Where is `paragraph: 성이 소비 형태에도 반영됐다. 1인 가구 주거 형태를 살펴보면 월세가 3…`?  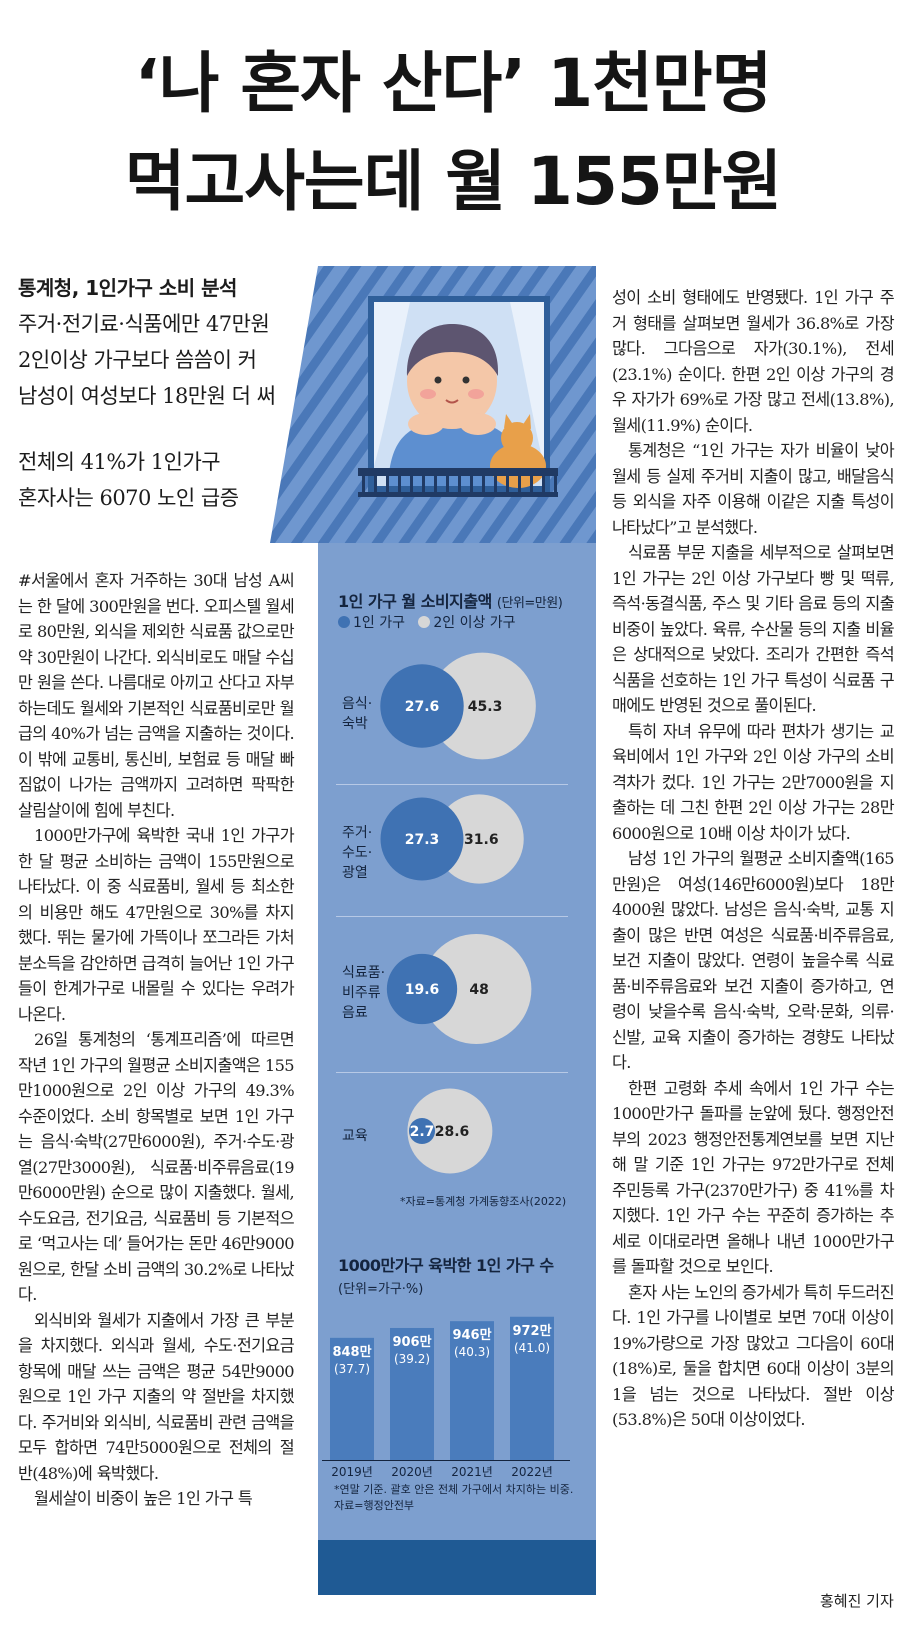 paragraph: 성이 소비 형태에도 반영됐다. 1인 가구 주거 형태를 살펴보면 월세가 3… is located at coordinates (753, 361).